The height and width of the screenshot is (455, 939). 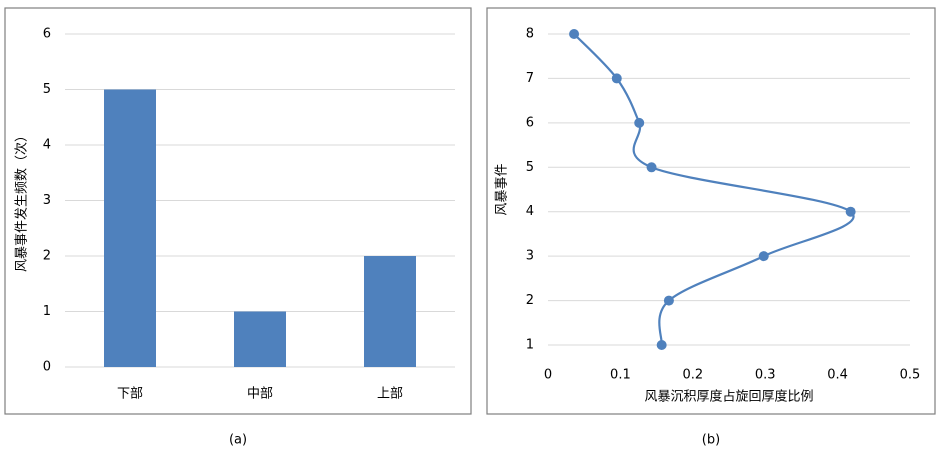 I want to click on x-tick-label: 下部, so click(x=130, y=394).